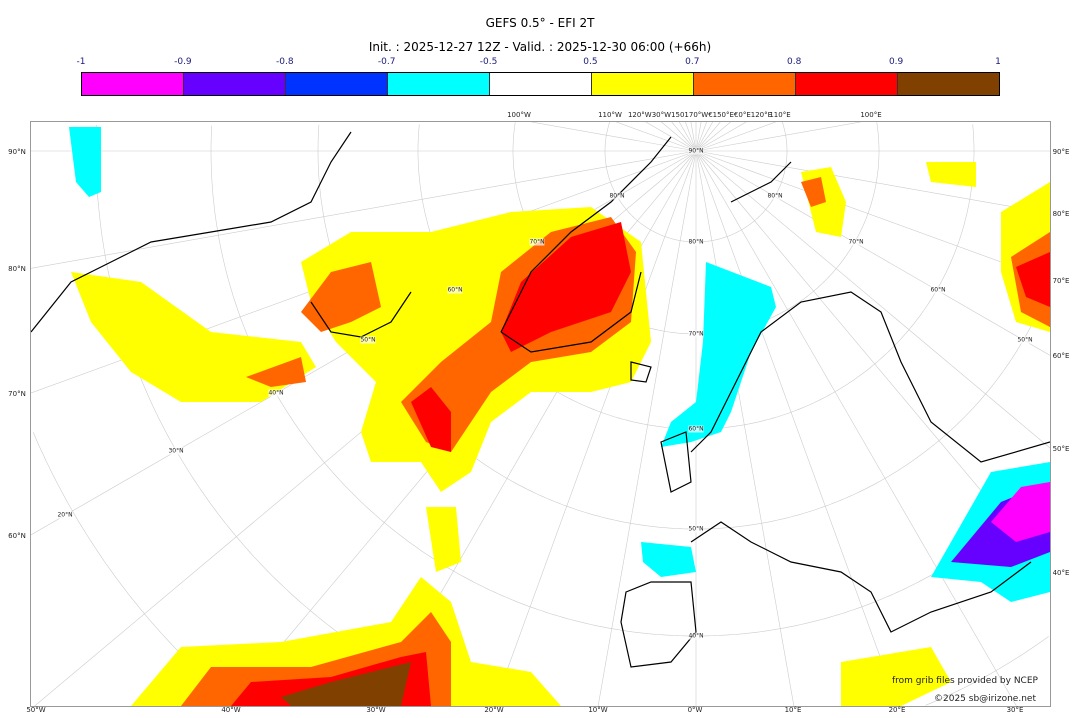 The width and height of the screenshot is (1080, 718). What do you see at coordinates (346, 684) in the screenshot?
I see `efi-brown-southwest` at bounding box center [346, 684].